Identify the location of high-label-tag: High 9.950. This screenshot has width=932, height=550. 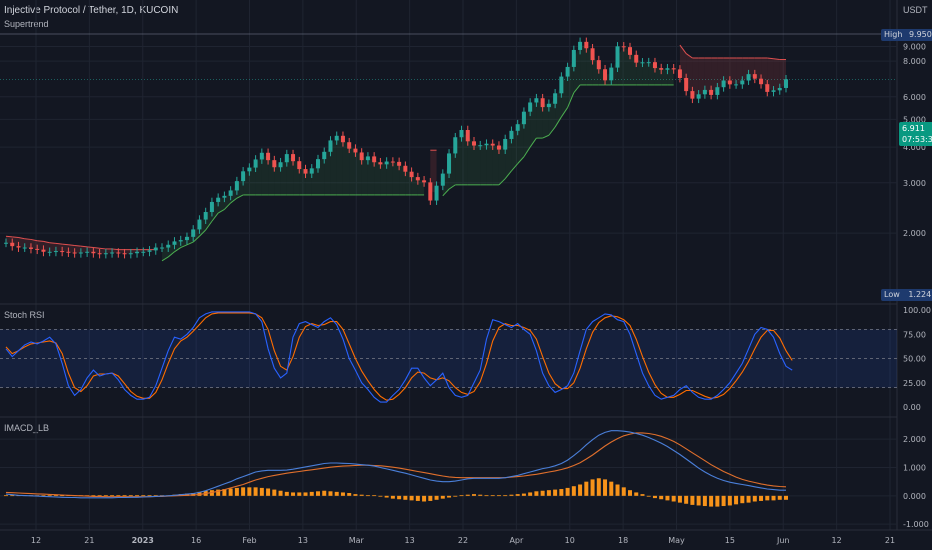
(906, 35).